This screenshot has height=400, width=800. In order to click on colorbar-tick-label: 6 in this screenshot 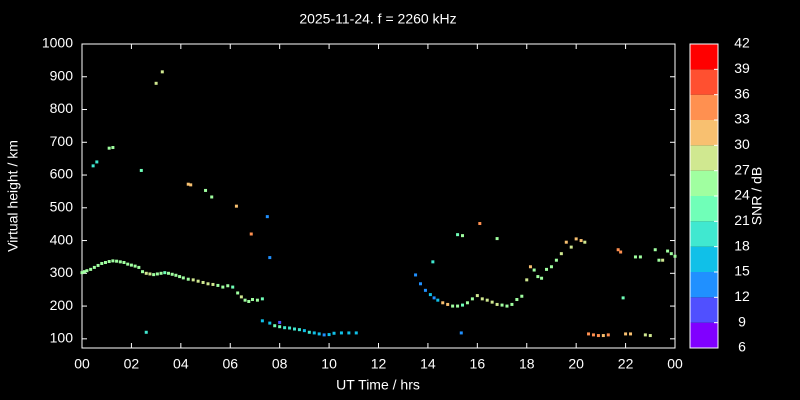, I will do `click(742, 347)`.